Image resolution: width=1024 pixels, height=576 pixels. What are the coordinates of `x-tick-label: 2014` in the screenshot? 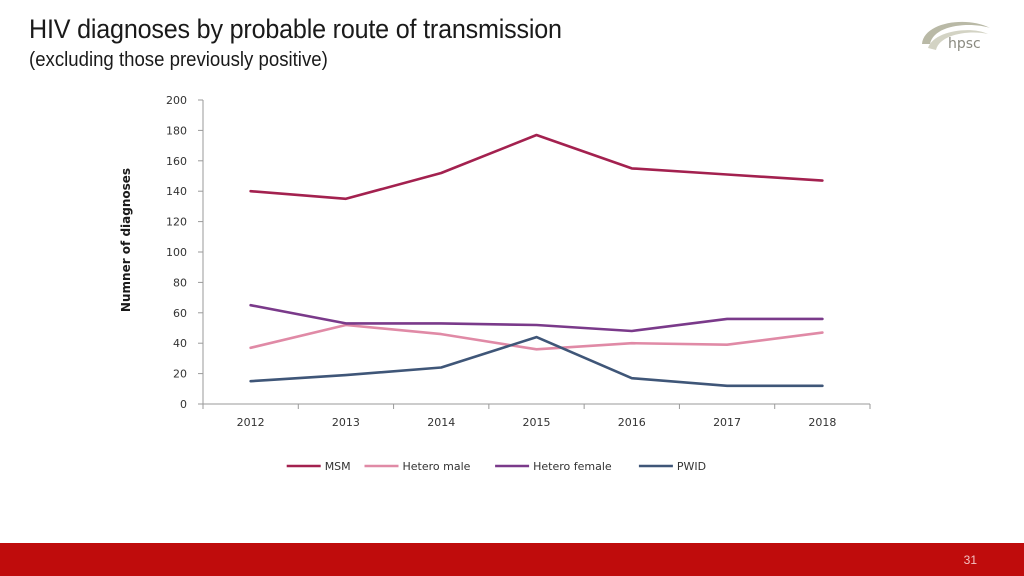 It's located at (441, 422).